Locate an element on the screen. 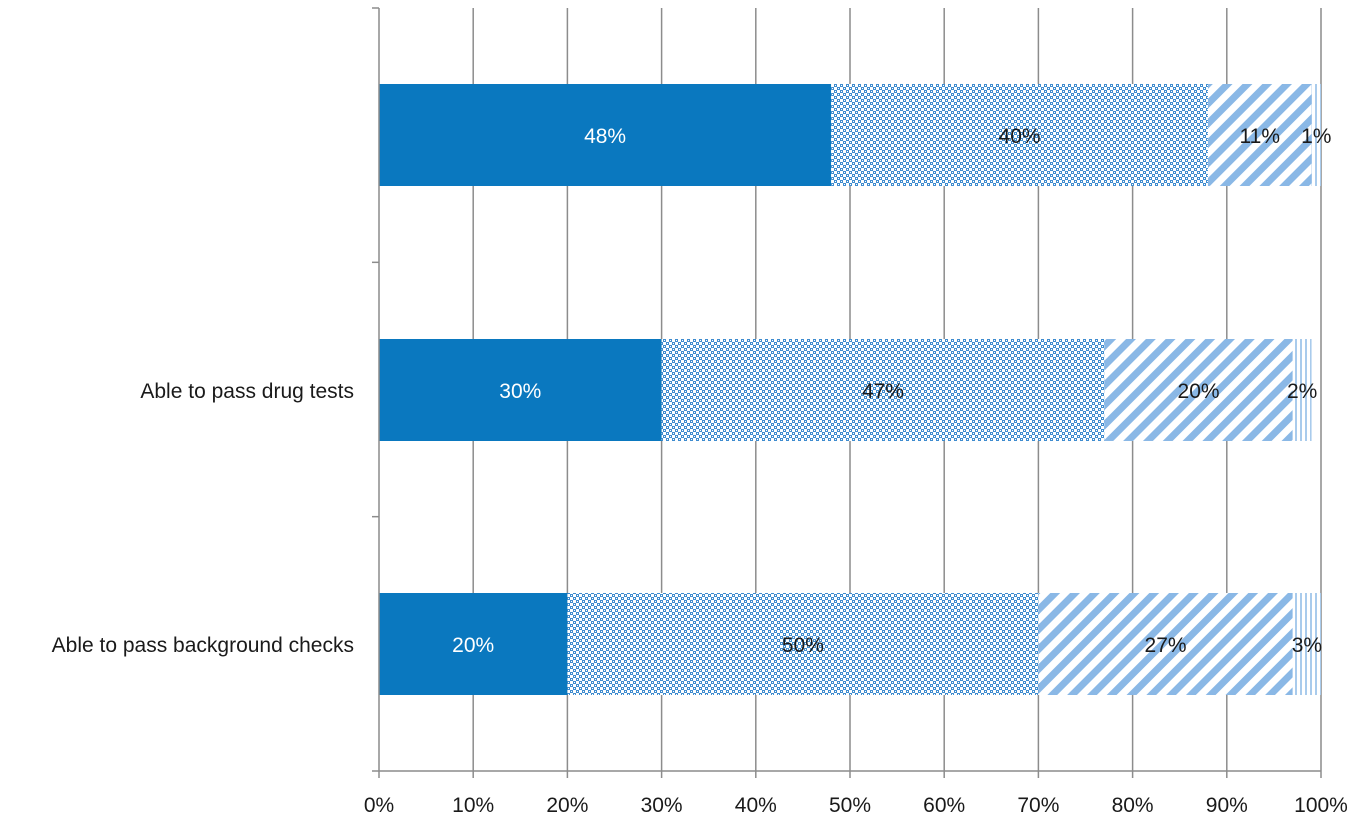 The image size is (1368, 819). x-tick-label: 30% is located at coordinates (662, 805).